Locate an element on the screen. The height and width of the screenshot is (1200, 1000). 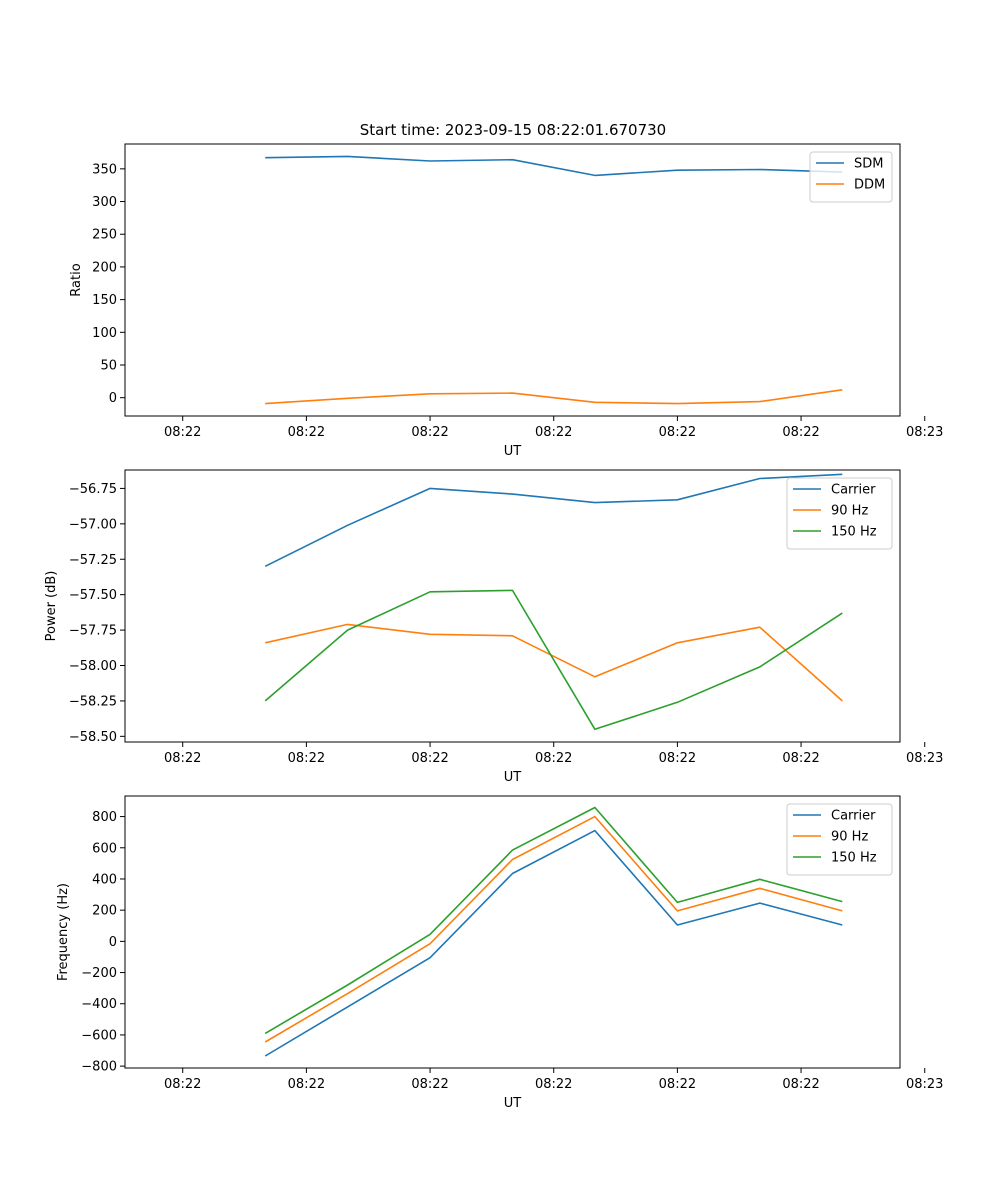
legend-entry: SDM is located at coordinates (868, 164).